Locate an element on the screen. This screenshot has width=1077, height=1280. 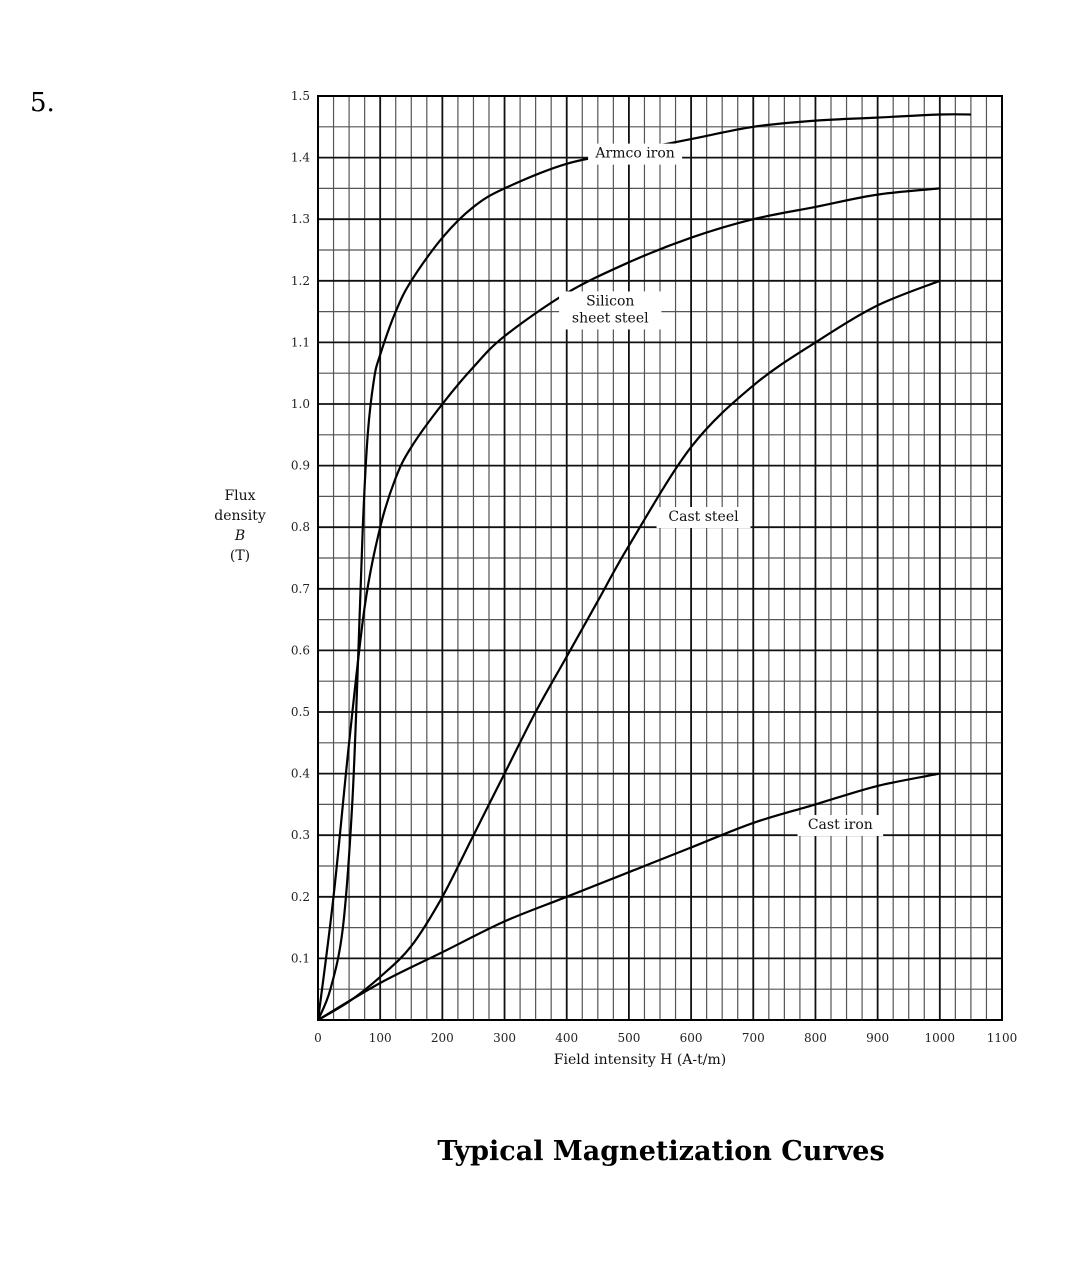
x-tick-label: 500 is located at coordinates (628, 1038).